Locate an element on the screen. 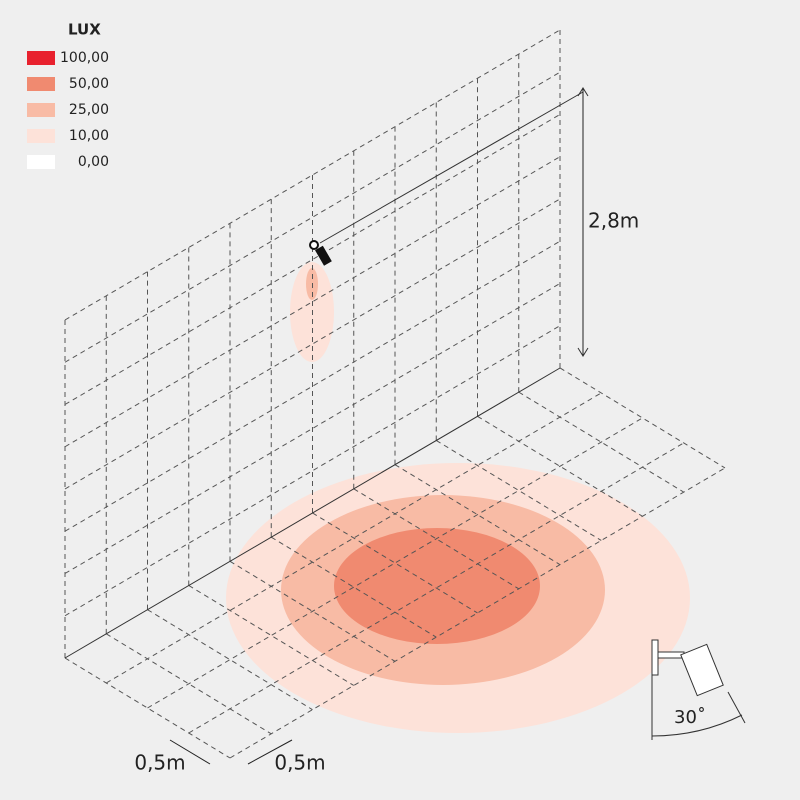  luminaire-detail is located at coordinates (698, 689).